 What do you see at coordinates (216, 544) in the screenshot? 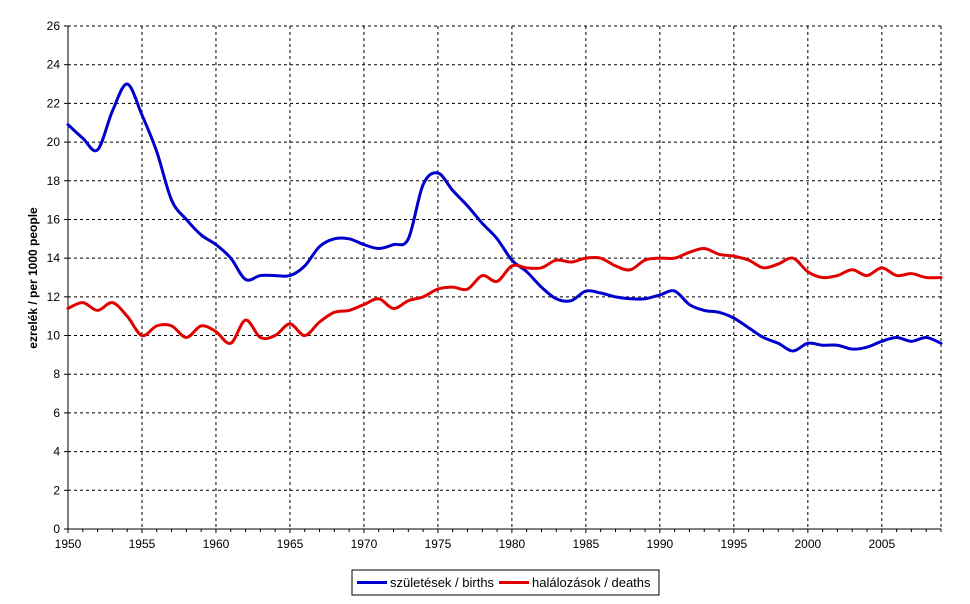
I see `x-tick-label: 1960` at bounding box center [216, 544].